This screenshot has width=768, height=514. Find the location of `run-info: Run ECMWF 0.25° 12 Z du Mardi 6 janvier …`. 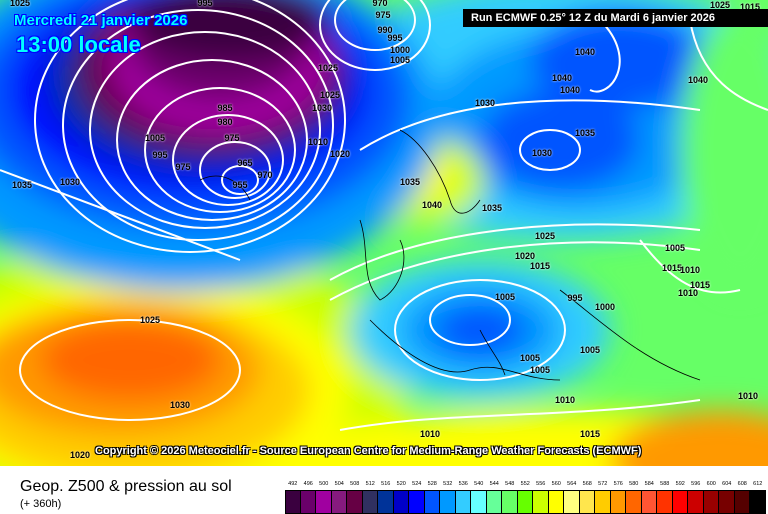

run-info: Run ECMWF 0.25° 12 Z du Mardi 6 janvier … is located at coordinates (615, 18).